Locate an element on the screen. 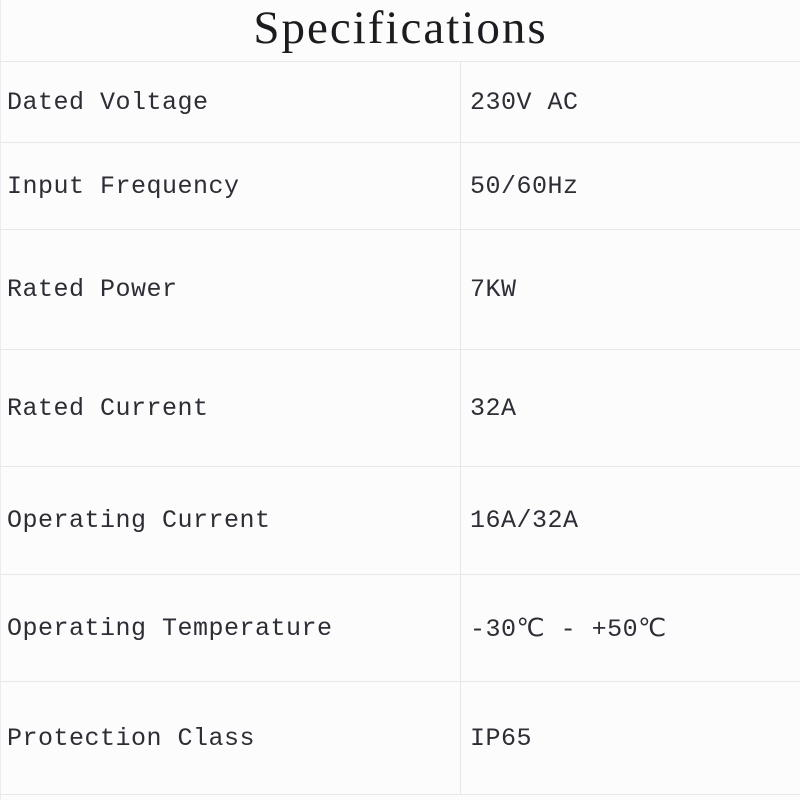  table-row: Input Frequency 50/60Hz is located at coordinates (400, 186).